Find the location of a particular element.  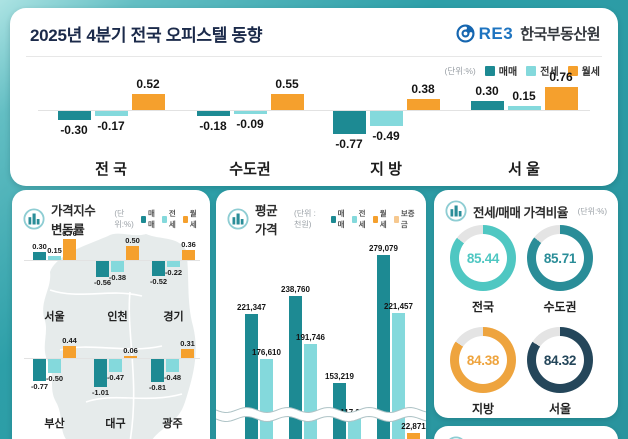

legend-swatch-jeonse is located at coordinates (531, 70).